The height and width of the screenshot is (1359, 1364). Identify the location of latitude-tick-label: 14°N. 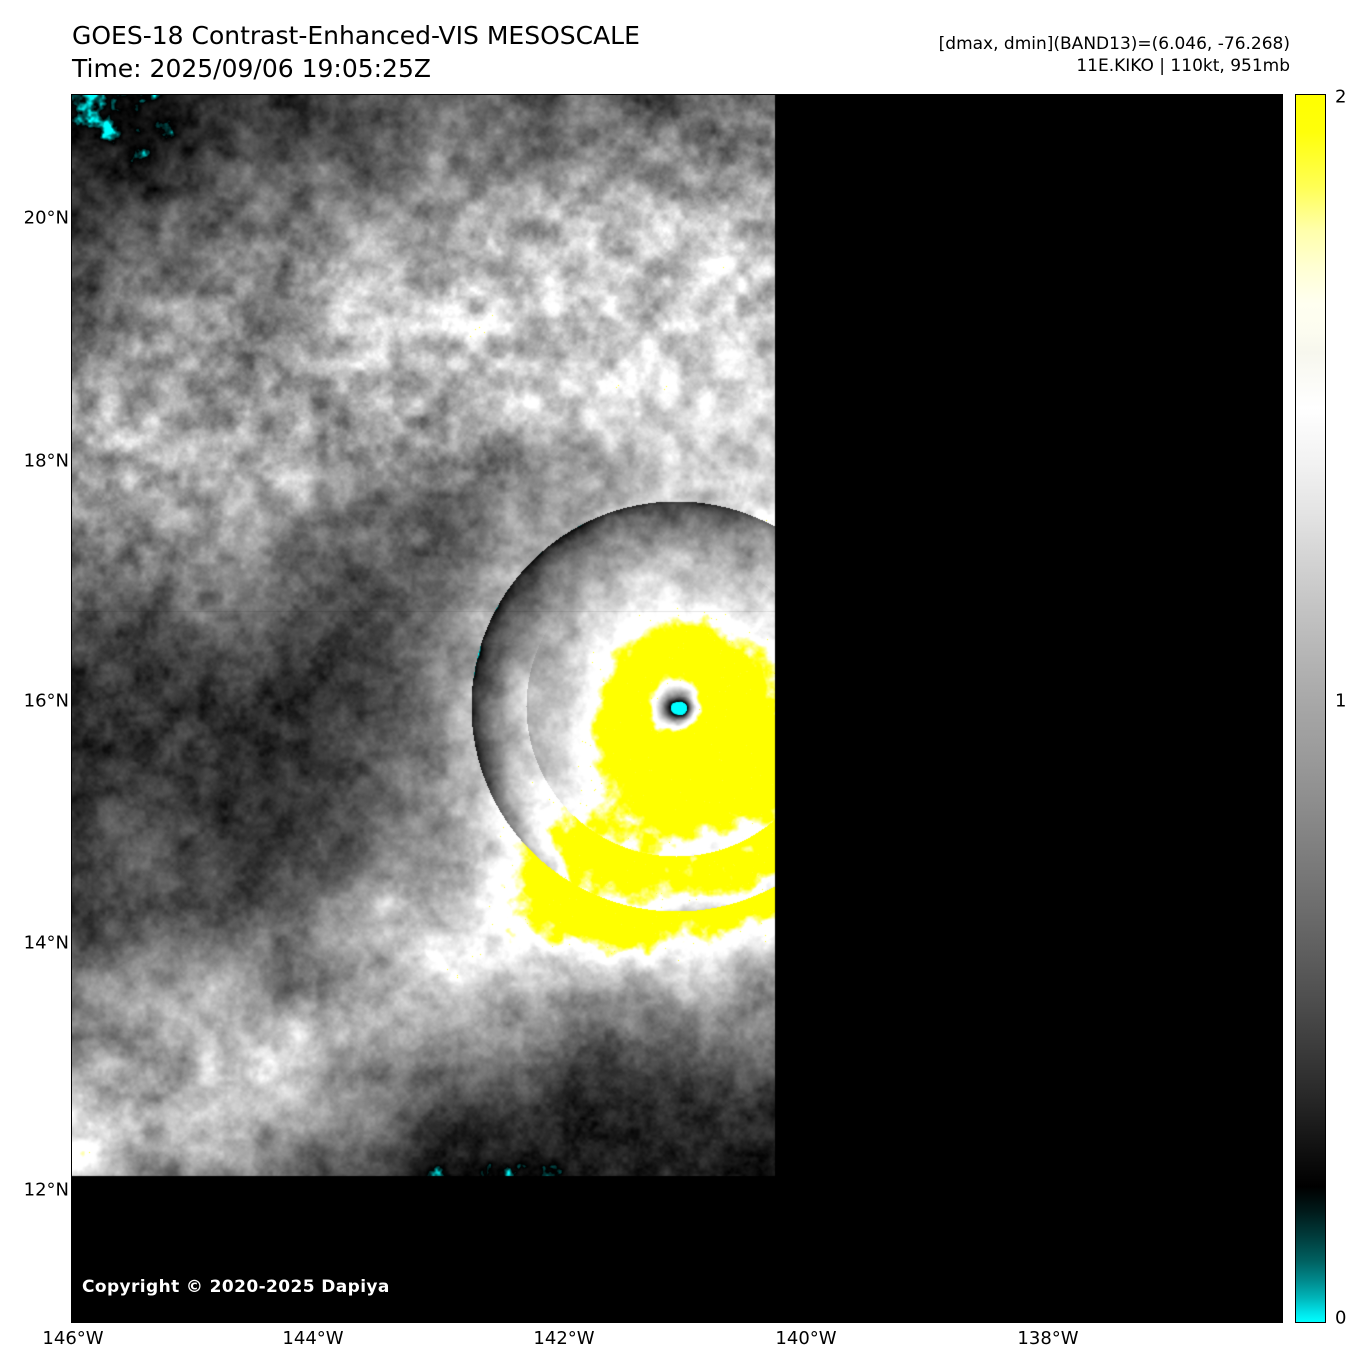
(46, 943).